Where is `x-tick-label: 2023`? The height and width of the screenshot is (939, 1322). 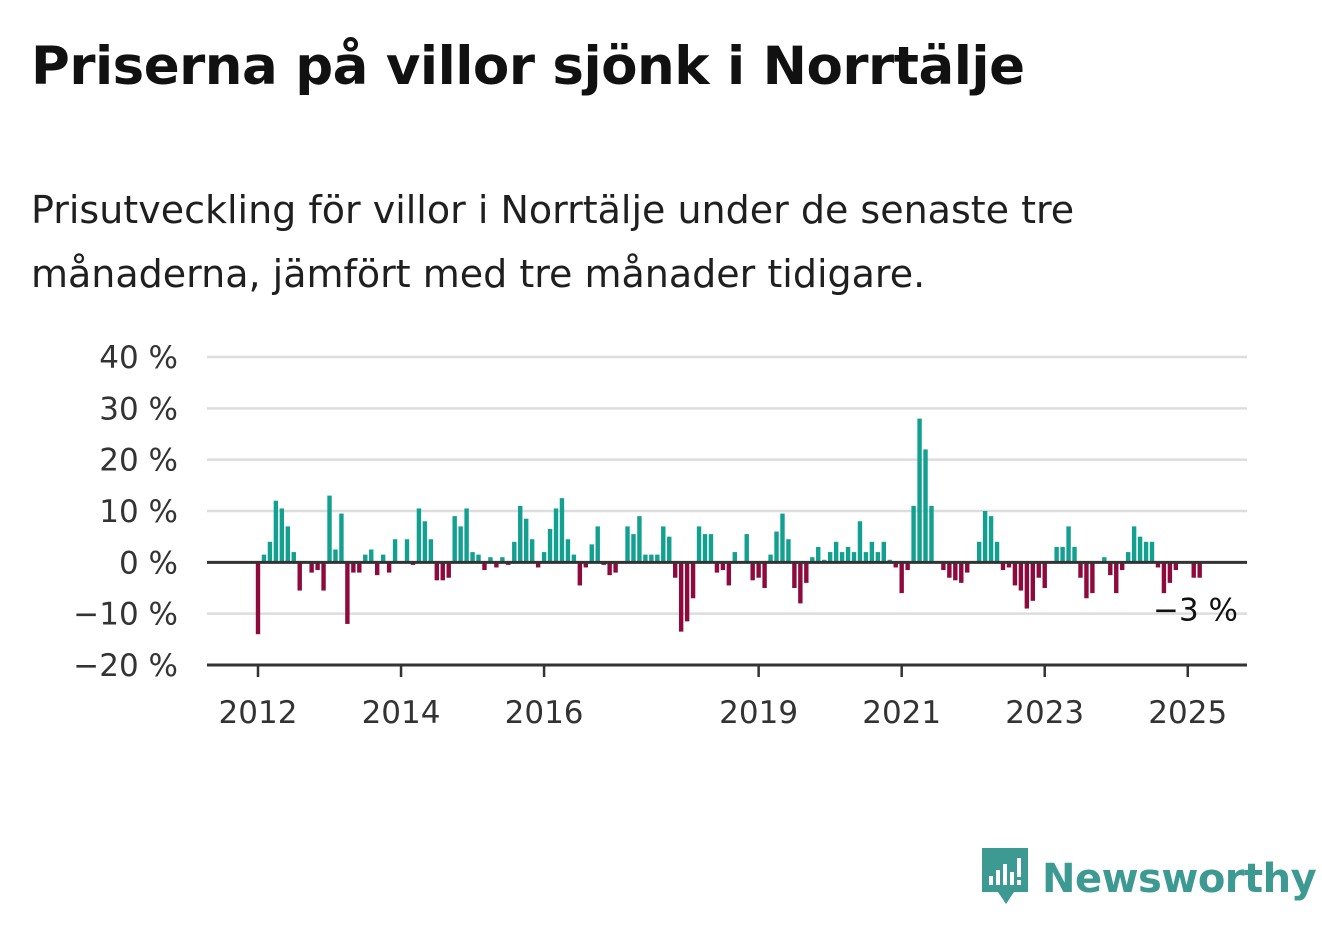 x-tick-label: 2023 is located at coordinates (1044, 713).